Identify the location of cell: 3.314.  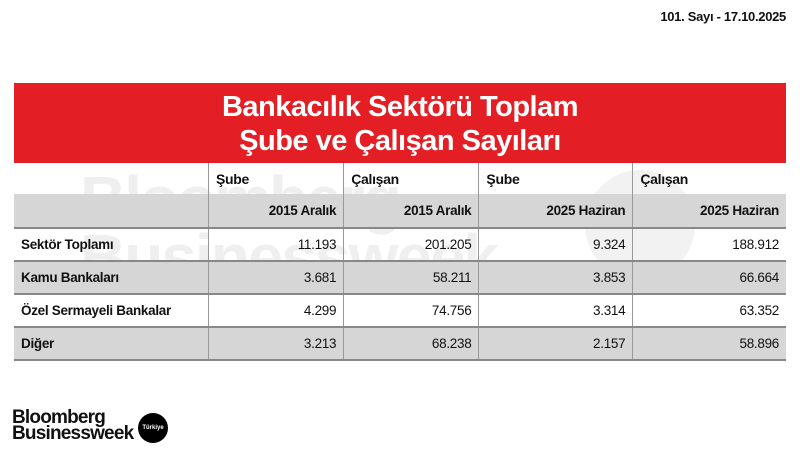
(555, 311).